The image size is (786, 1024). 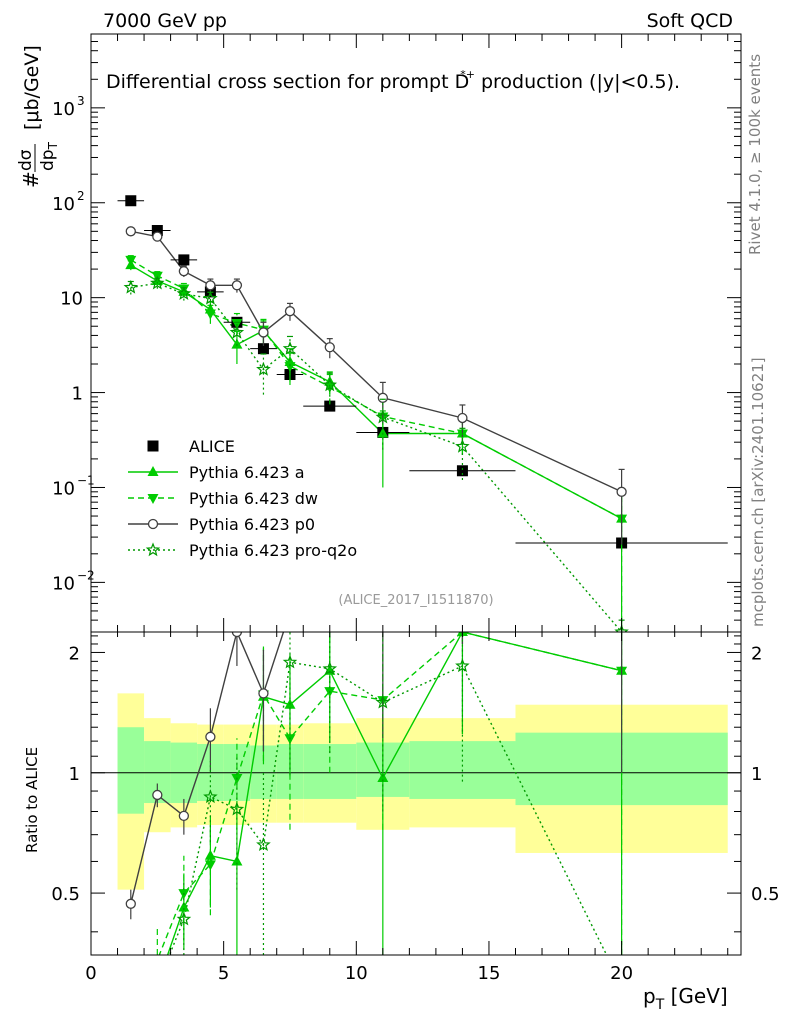 What do you see at coordinates (49, 156) in the screenshot?
I see `y-axis-label-denominator: dpT` at bounding box center [49, 156].